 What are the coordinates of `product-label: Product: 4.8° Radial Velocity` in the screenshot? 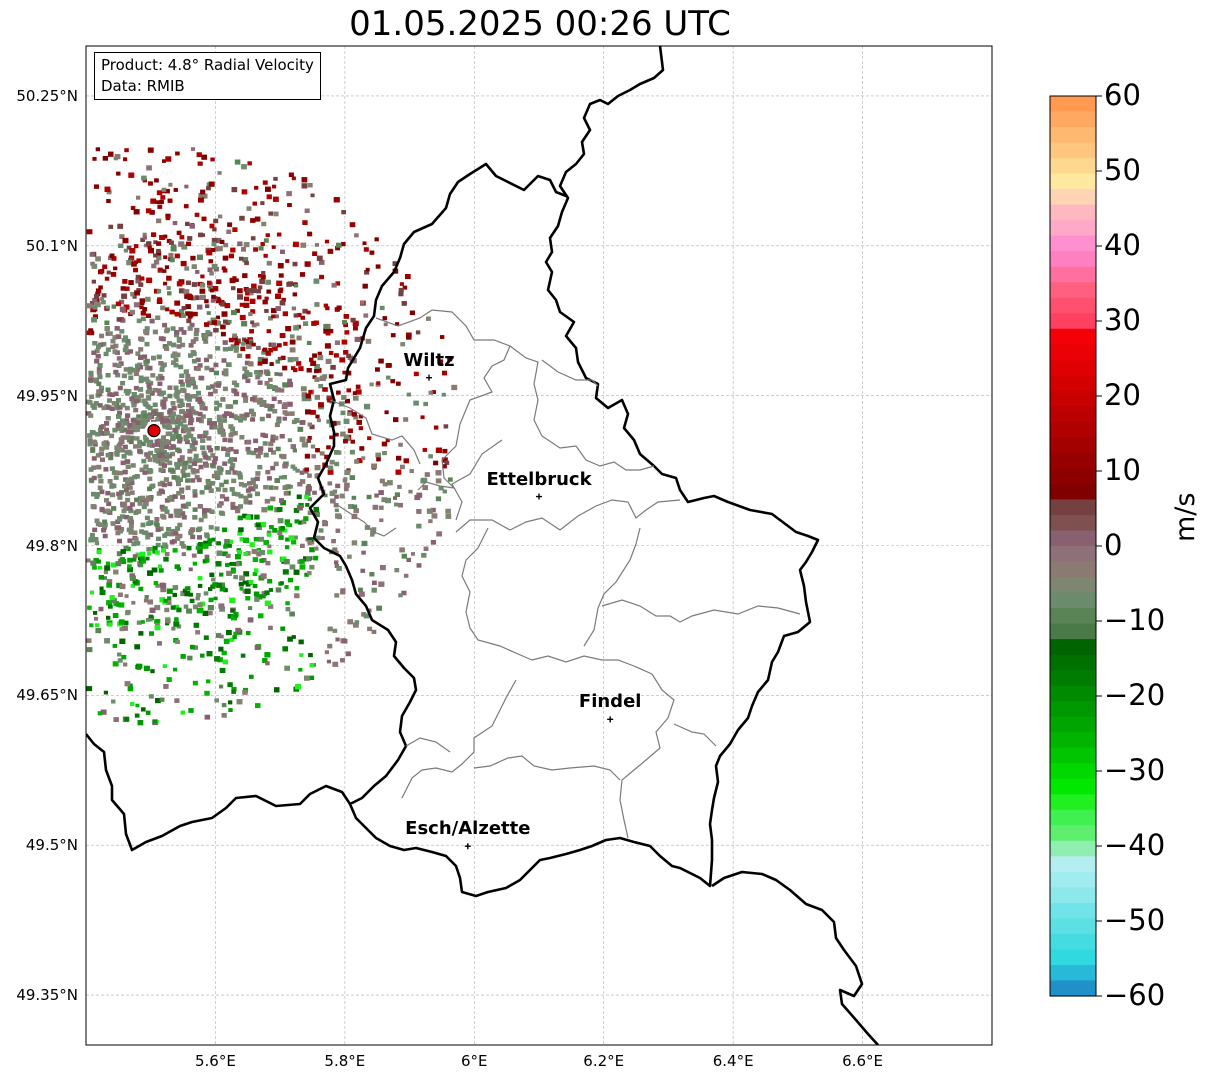 It's located at (207, 65).